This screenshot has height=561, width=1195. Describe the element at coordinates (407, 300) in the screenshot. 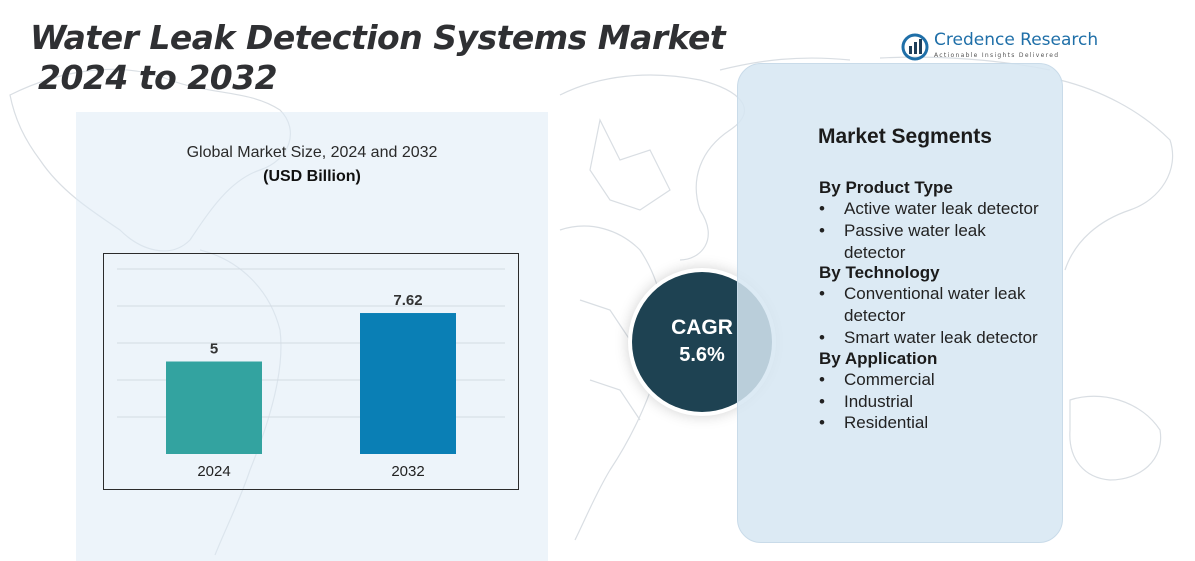

I see `bar-value-label: 7.62` at that location.